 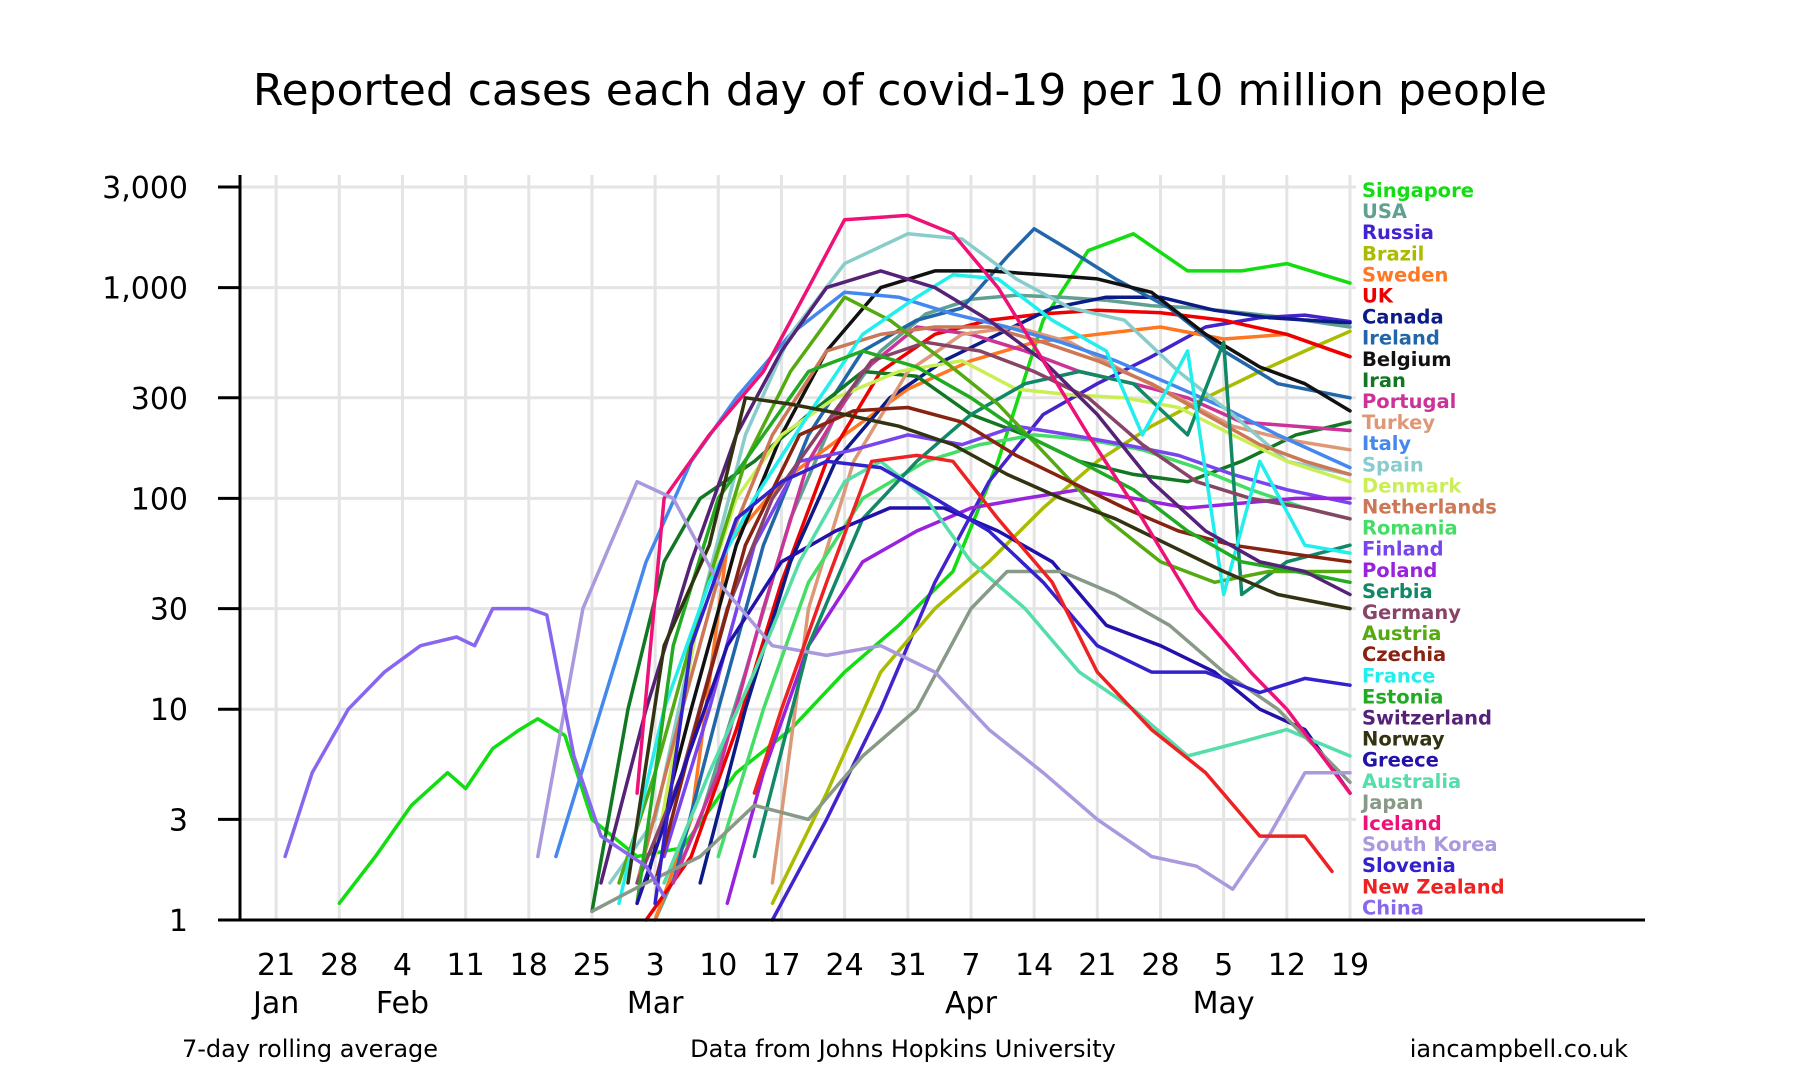 What do you see at coordinates (1429, 844) in the screenshot?
I see `legend-item-south-korea: South Korea` at bounding box center [1429, 844].